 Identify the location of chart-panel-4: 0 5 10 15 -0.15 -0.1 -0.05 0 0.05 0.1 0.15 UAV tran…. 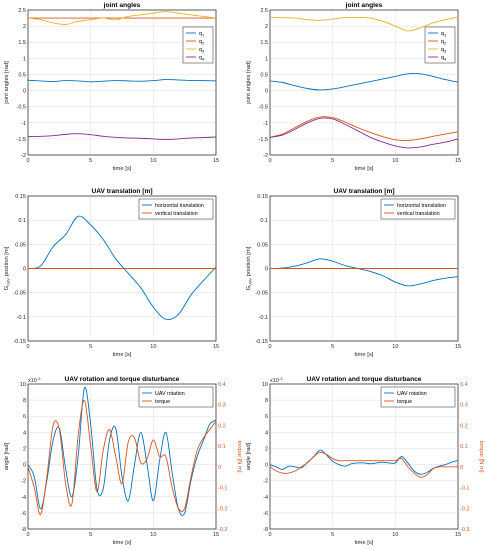
(353, 273).